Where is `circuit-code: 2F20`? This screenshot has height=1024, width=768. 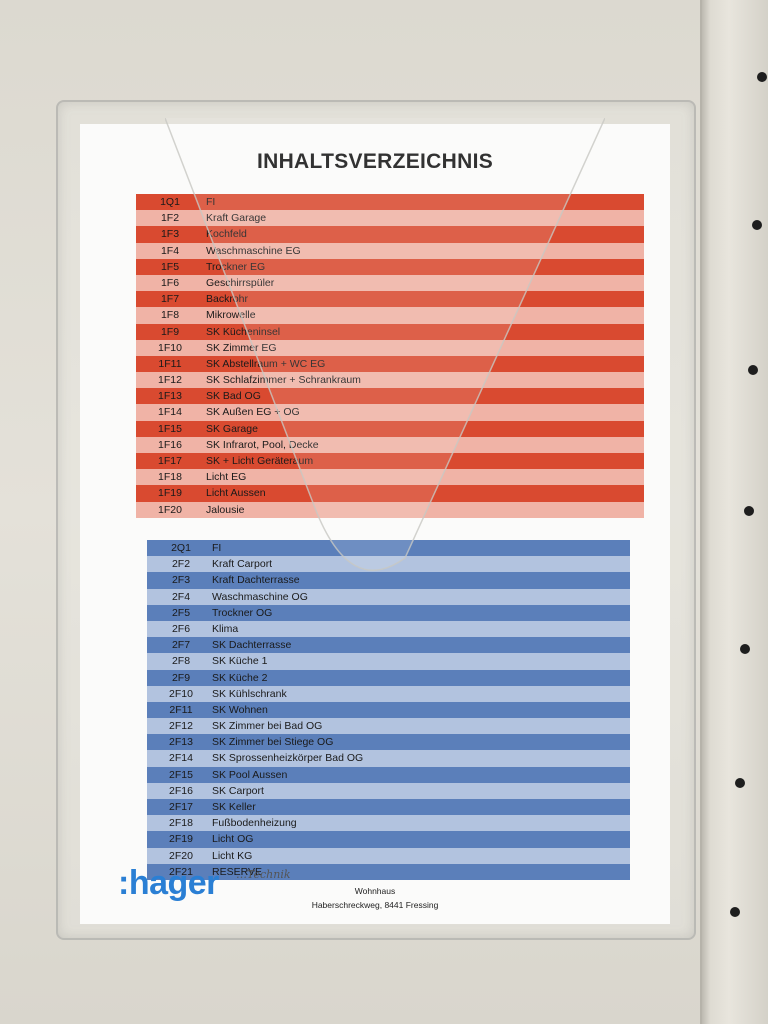 circuit-code: 2F20 is located at coordinates (181, 855).